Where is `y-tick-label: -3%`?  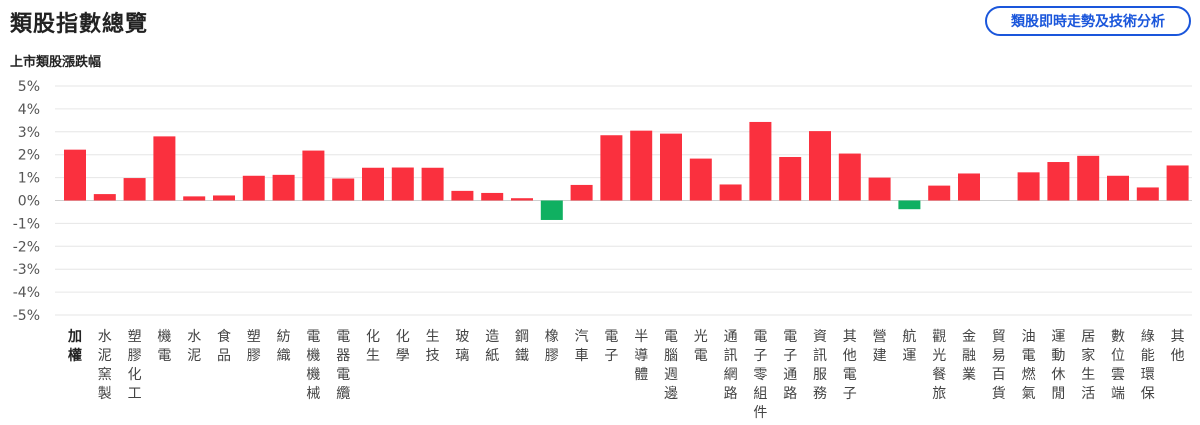 y-tick-label: -3% is located at coordinates (26, 270).